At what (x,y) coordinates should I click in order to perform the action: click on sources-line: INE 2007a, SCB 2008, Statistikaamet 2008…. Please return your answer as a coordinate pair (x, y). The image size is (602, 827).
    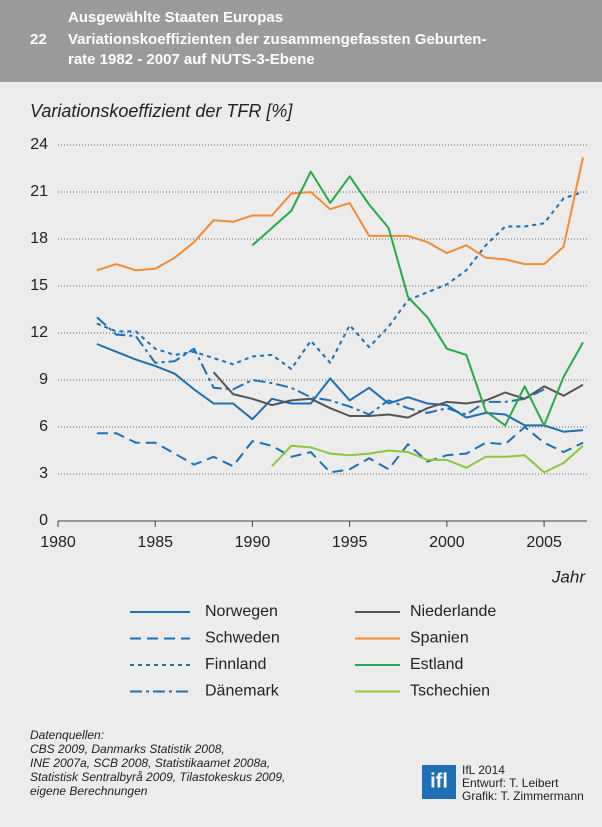
    Looking at the image, I should click on (150, 763).